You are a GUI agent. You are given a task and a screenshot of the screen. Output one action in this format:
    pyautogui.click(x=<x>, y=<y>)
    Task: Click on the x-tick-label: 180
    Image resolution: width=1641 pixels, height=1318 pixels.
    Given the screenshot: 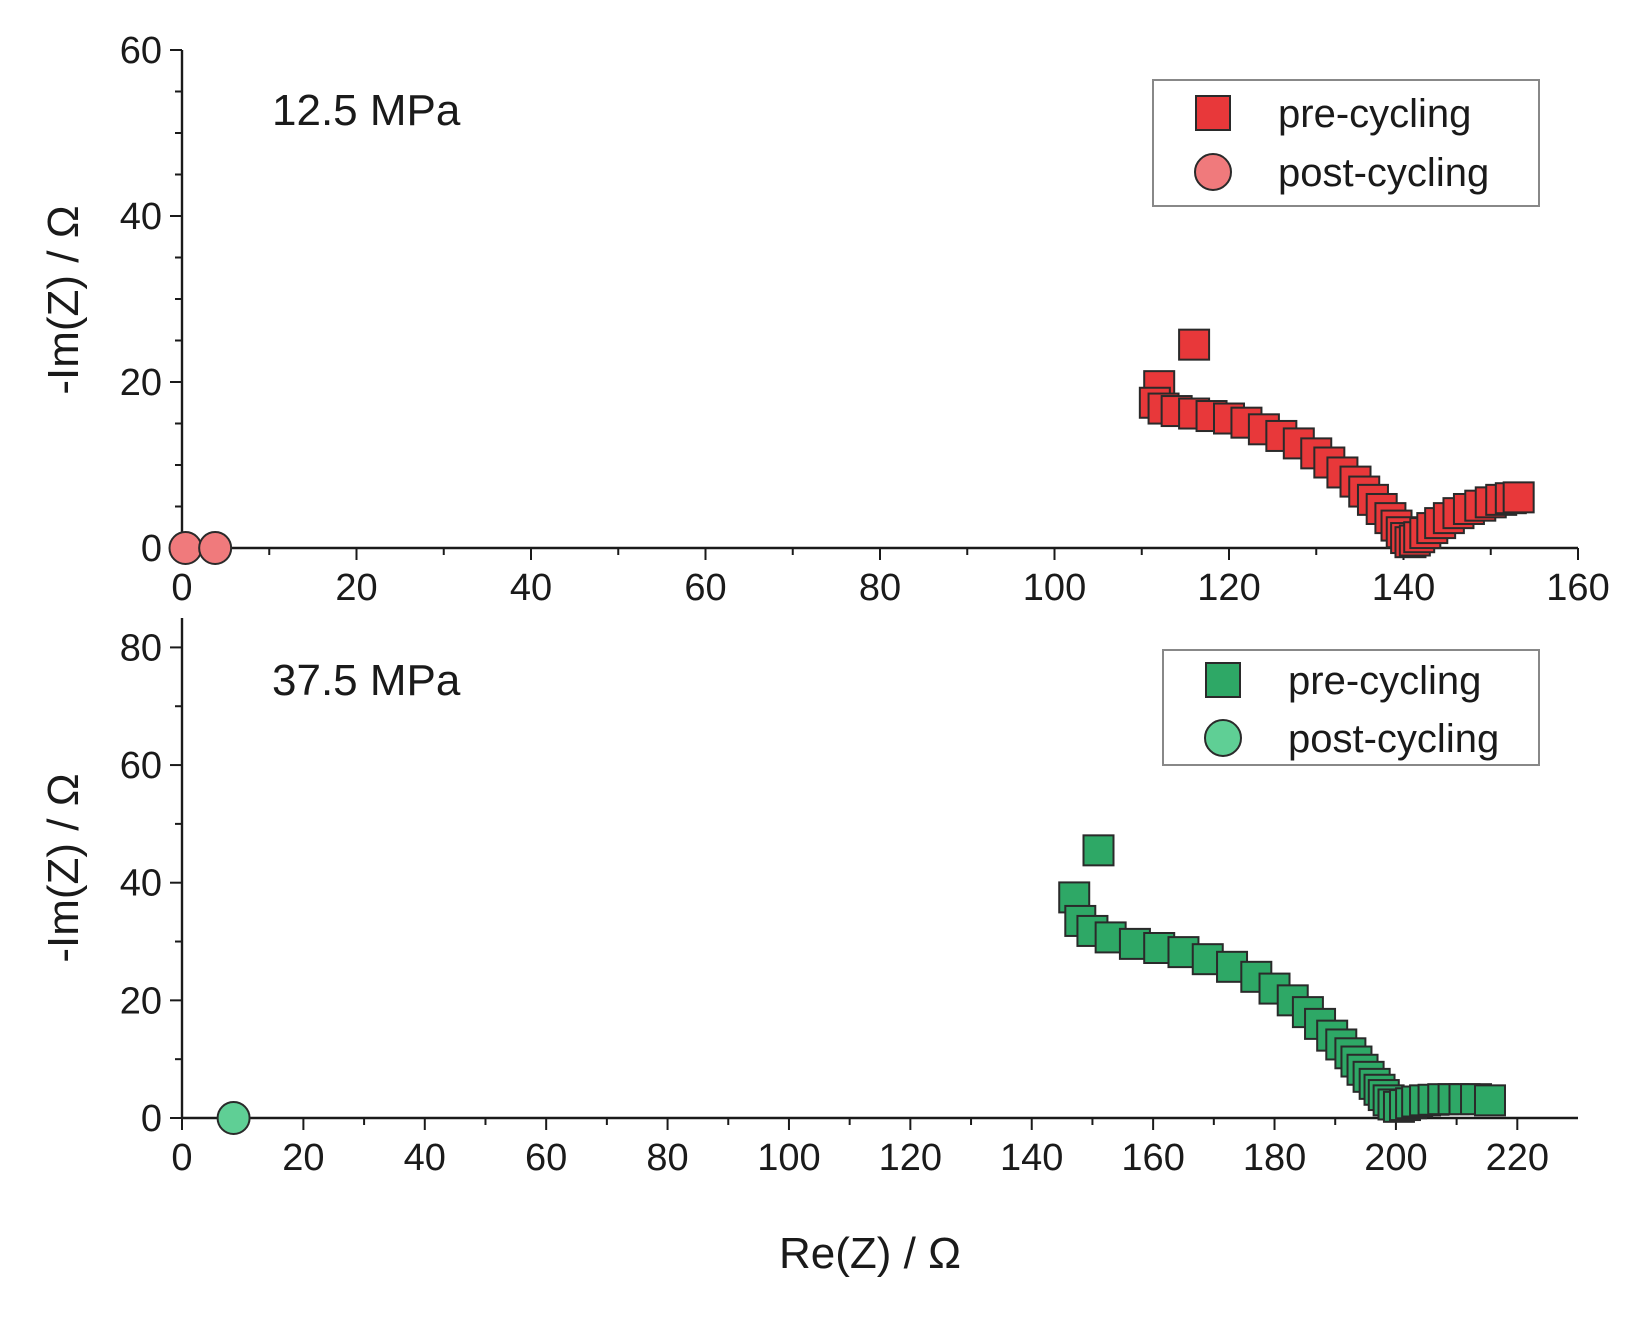 What is the action you would take?
    pyautogui.click(x=1274, y=1158)
    